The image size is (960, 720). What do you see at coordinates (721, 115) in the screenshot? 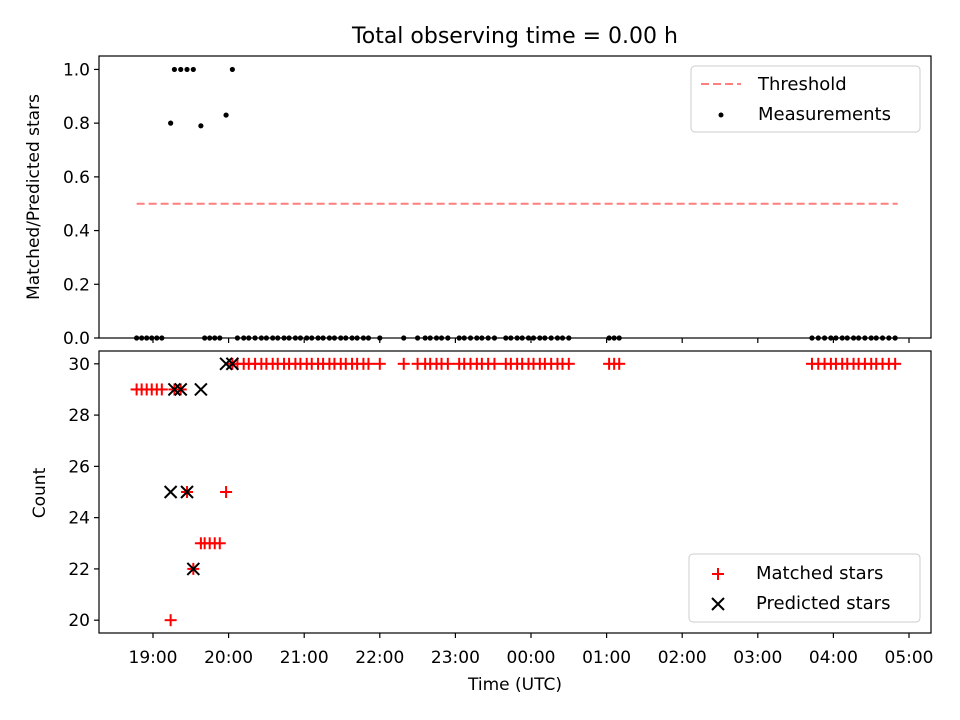
I see `measurements-legend-swatch` at bounding box center [721, 115].